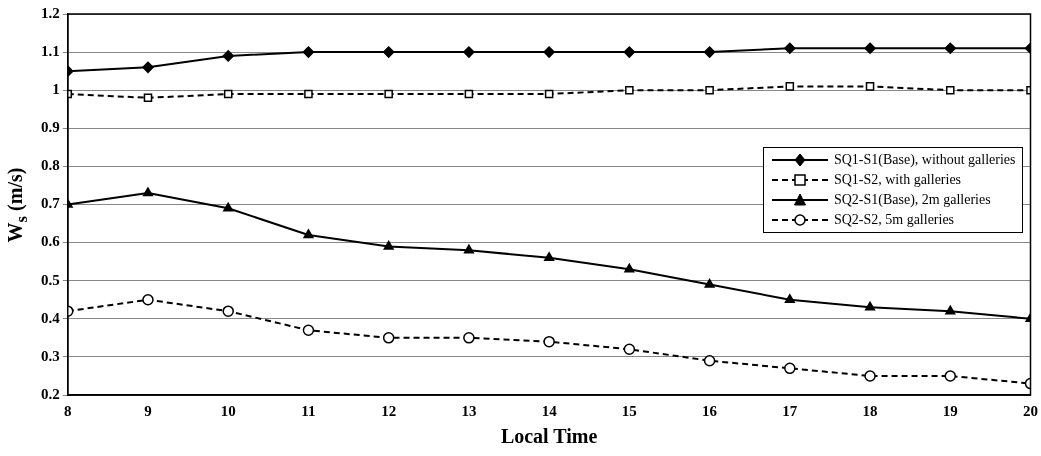 This screenshot has height=456, width=1041. I want to click on x-tick-label: 20, so click(1030, 410).